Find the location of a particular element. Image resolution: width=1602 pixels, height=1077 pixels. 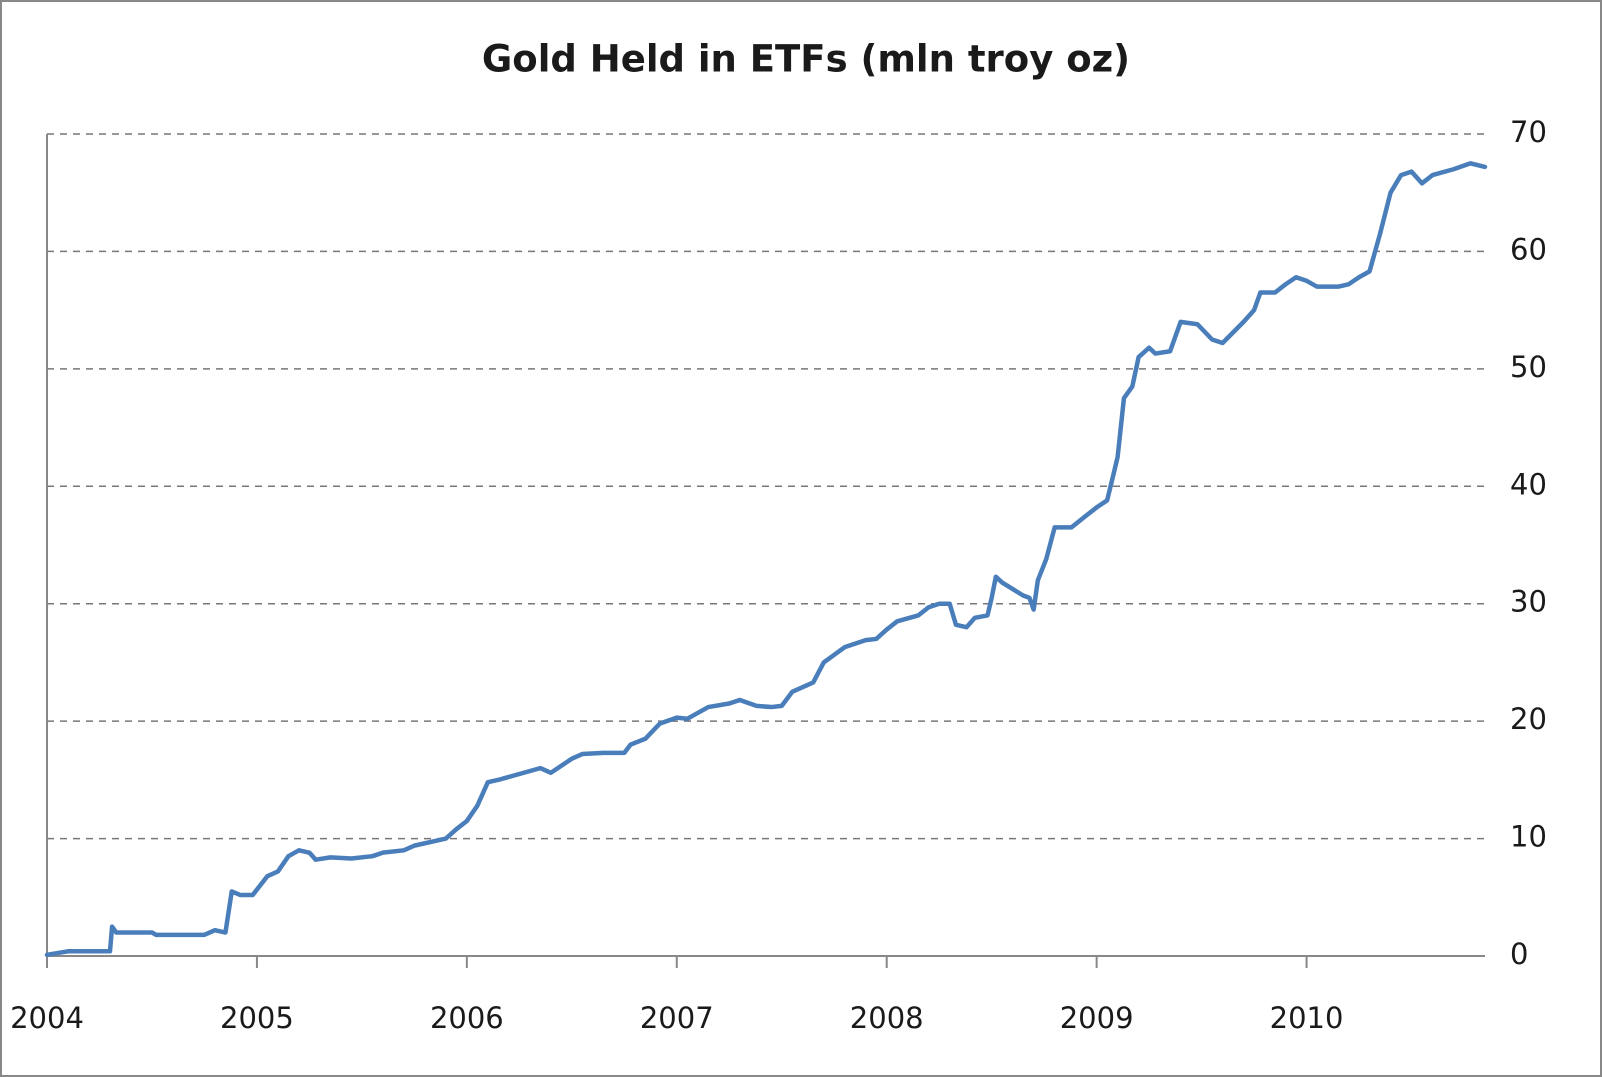

y-tick-label: 0 is located at coordinates (1519, 954).